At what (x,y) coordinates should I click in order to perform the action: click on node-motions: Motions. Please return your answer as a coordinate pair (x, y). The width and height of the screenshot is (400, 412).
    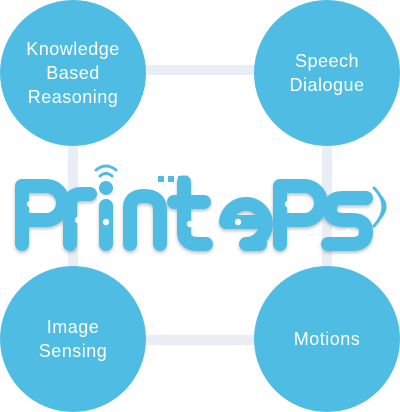
    Looking at the image, I should click on (327, 339).